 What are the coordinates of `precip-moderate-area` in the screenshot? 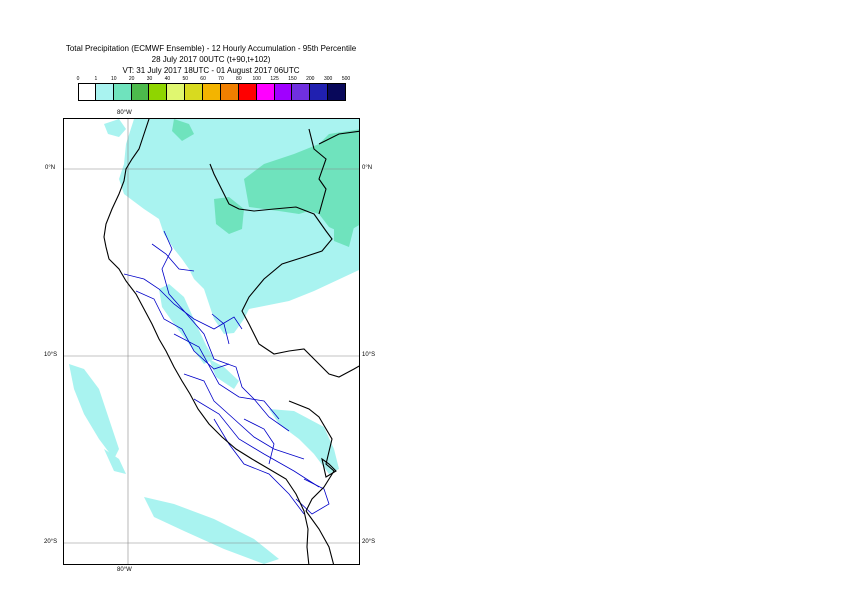 It's located at (265, 183).